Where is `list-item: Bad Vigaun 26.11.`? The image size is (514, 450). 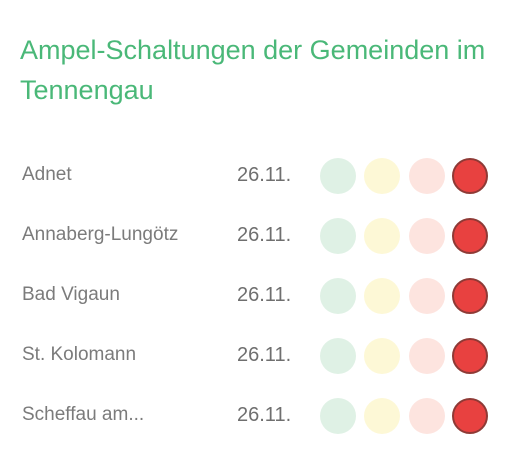
list-item: Bad Vigaun 26.11. is located at coordinates (257, 298).